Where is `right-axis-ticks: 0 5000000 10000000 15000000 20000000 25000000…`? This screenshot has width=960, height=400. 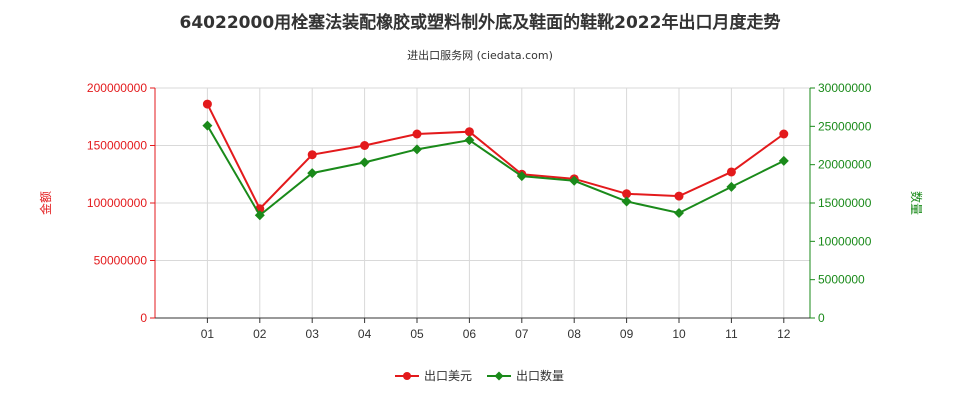
right-axis-ticks: 0 5000000 10000000 15000000 20000000 25000000… is located at coordinates (841, 203).